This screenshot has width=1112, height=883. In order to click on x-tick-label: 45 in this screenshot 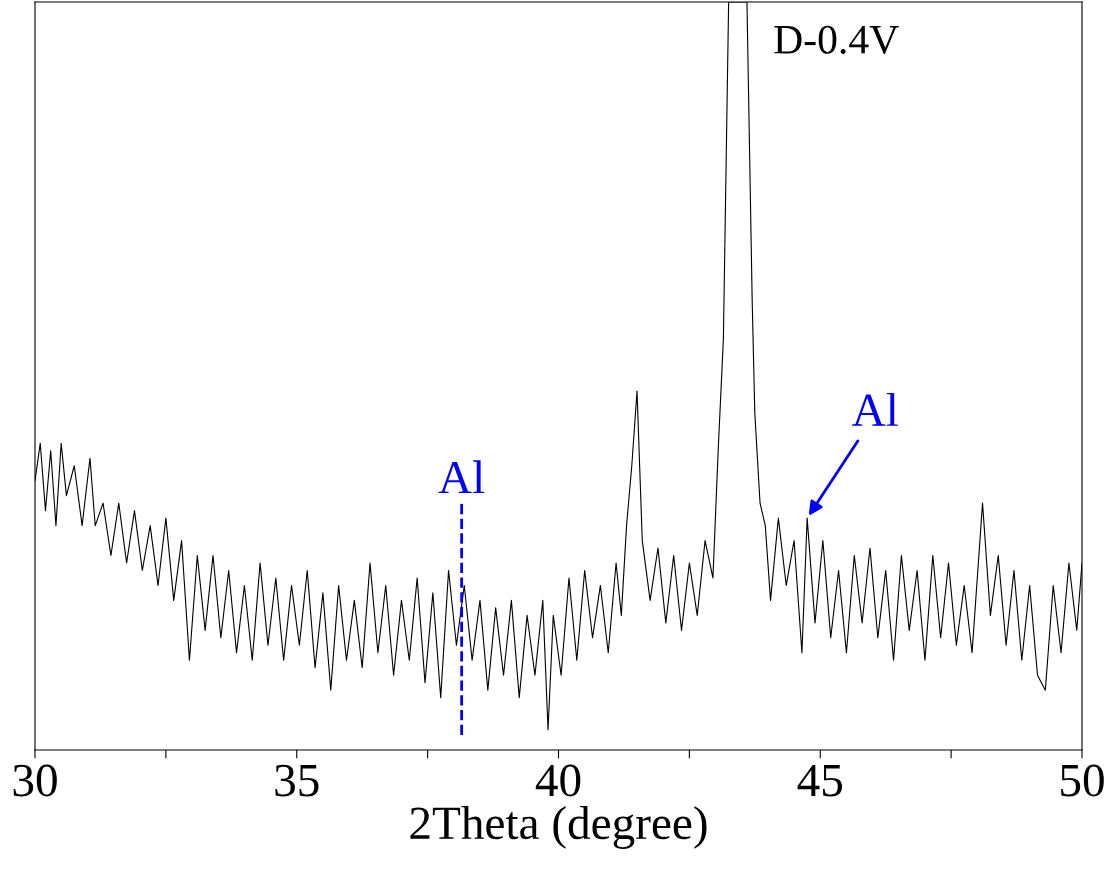, I will do `click(820, 780)`.